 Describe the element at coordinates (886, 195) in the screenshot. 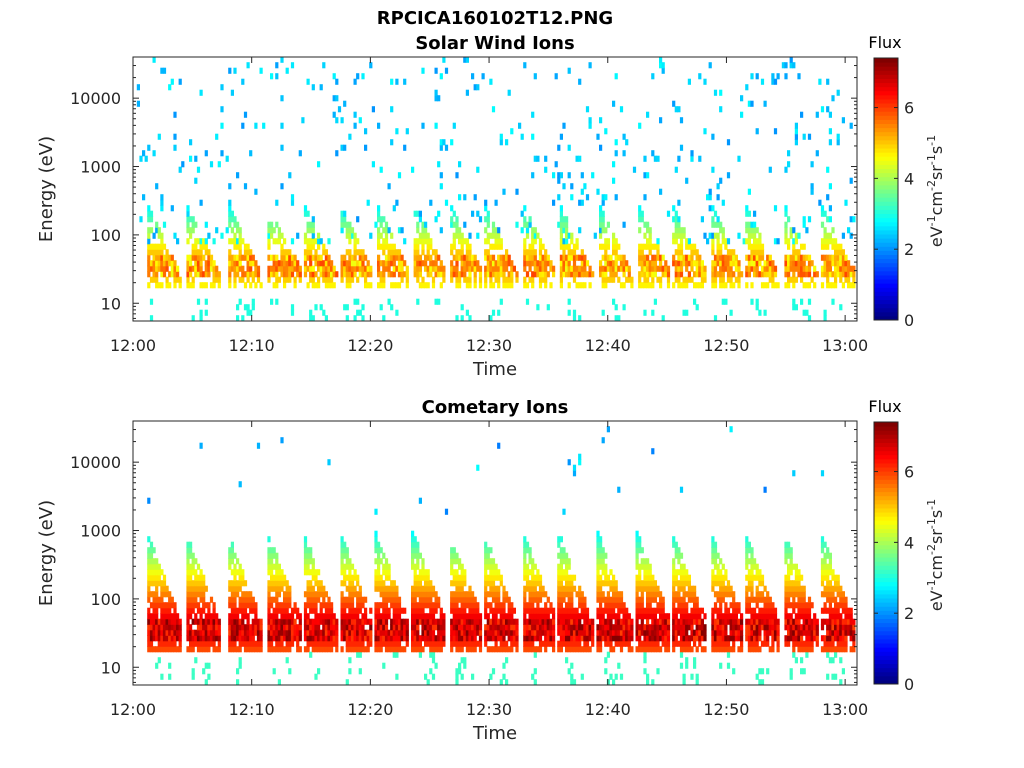

I see `colorbar-segment` at that location.